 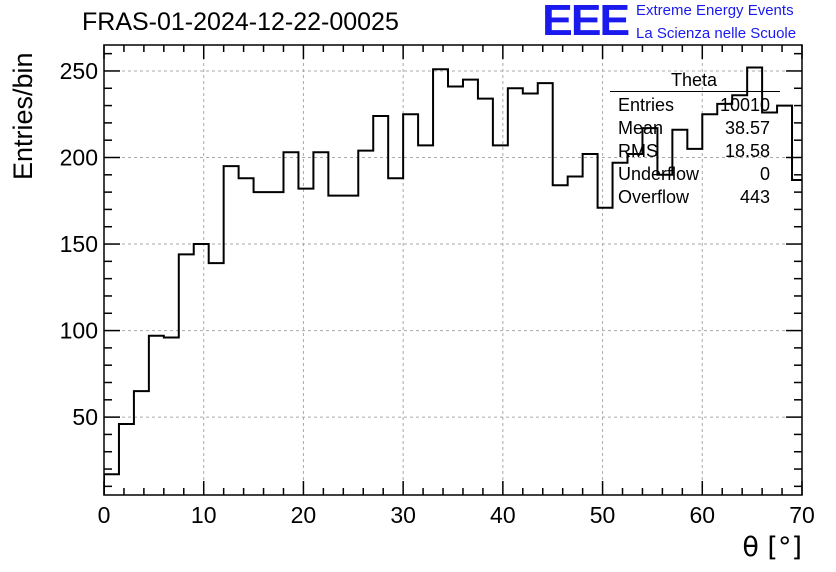 What do you see at coordinates (654, 197) in the screenshot?
I see `stats-label: Overflow` at bounding box center [654, 197].